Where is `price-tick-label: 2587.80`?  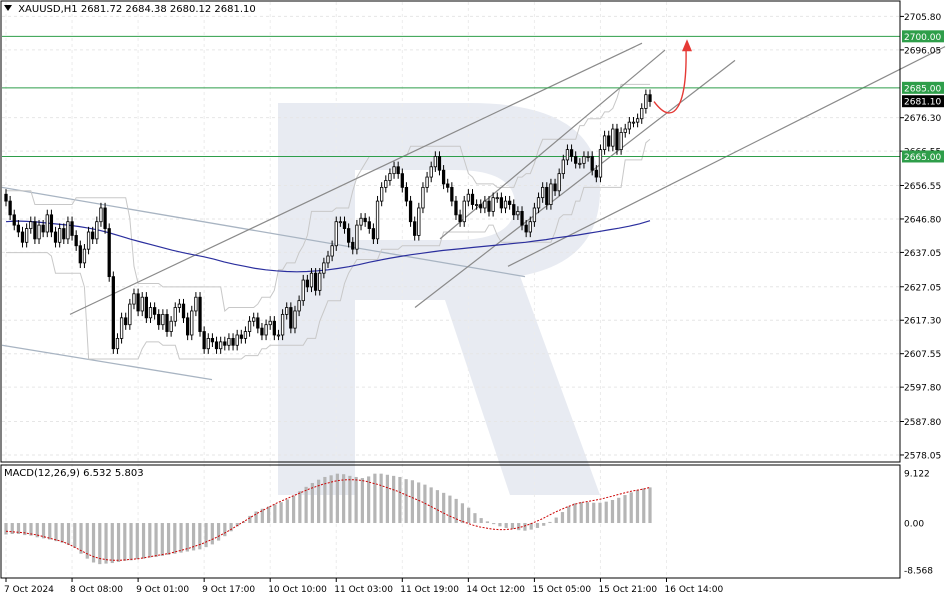 price-tick-label: 2587.80 is located at coordinates (922, 423).